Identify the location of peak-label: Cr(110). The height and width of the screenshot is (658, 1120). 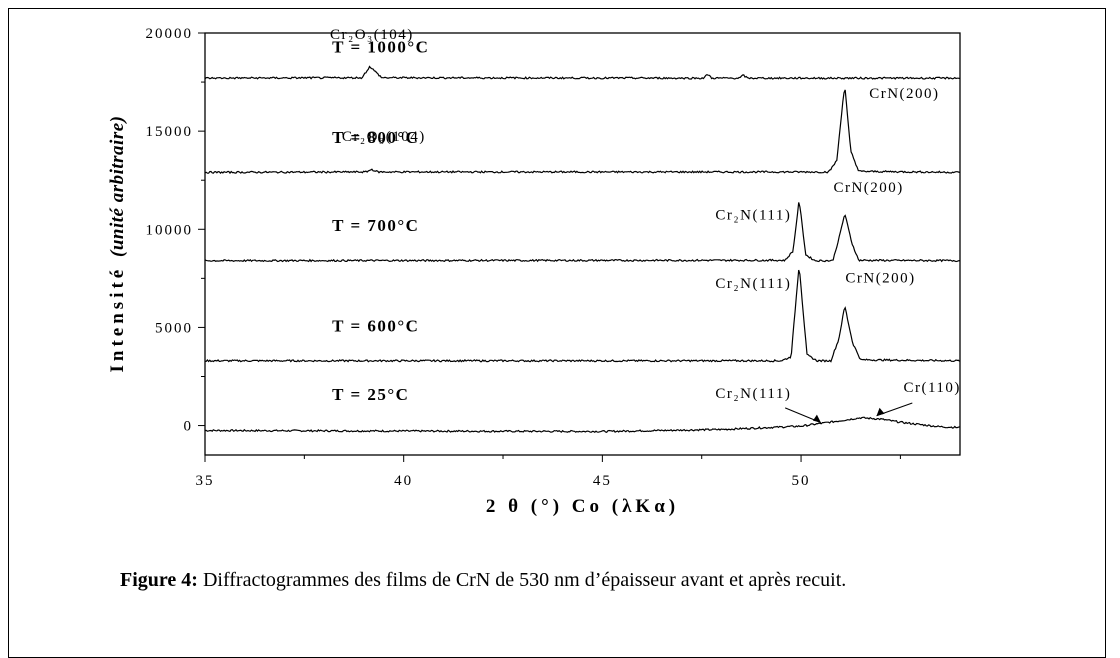
(931, 388).